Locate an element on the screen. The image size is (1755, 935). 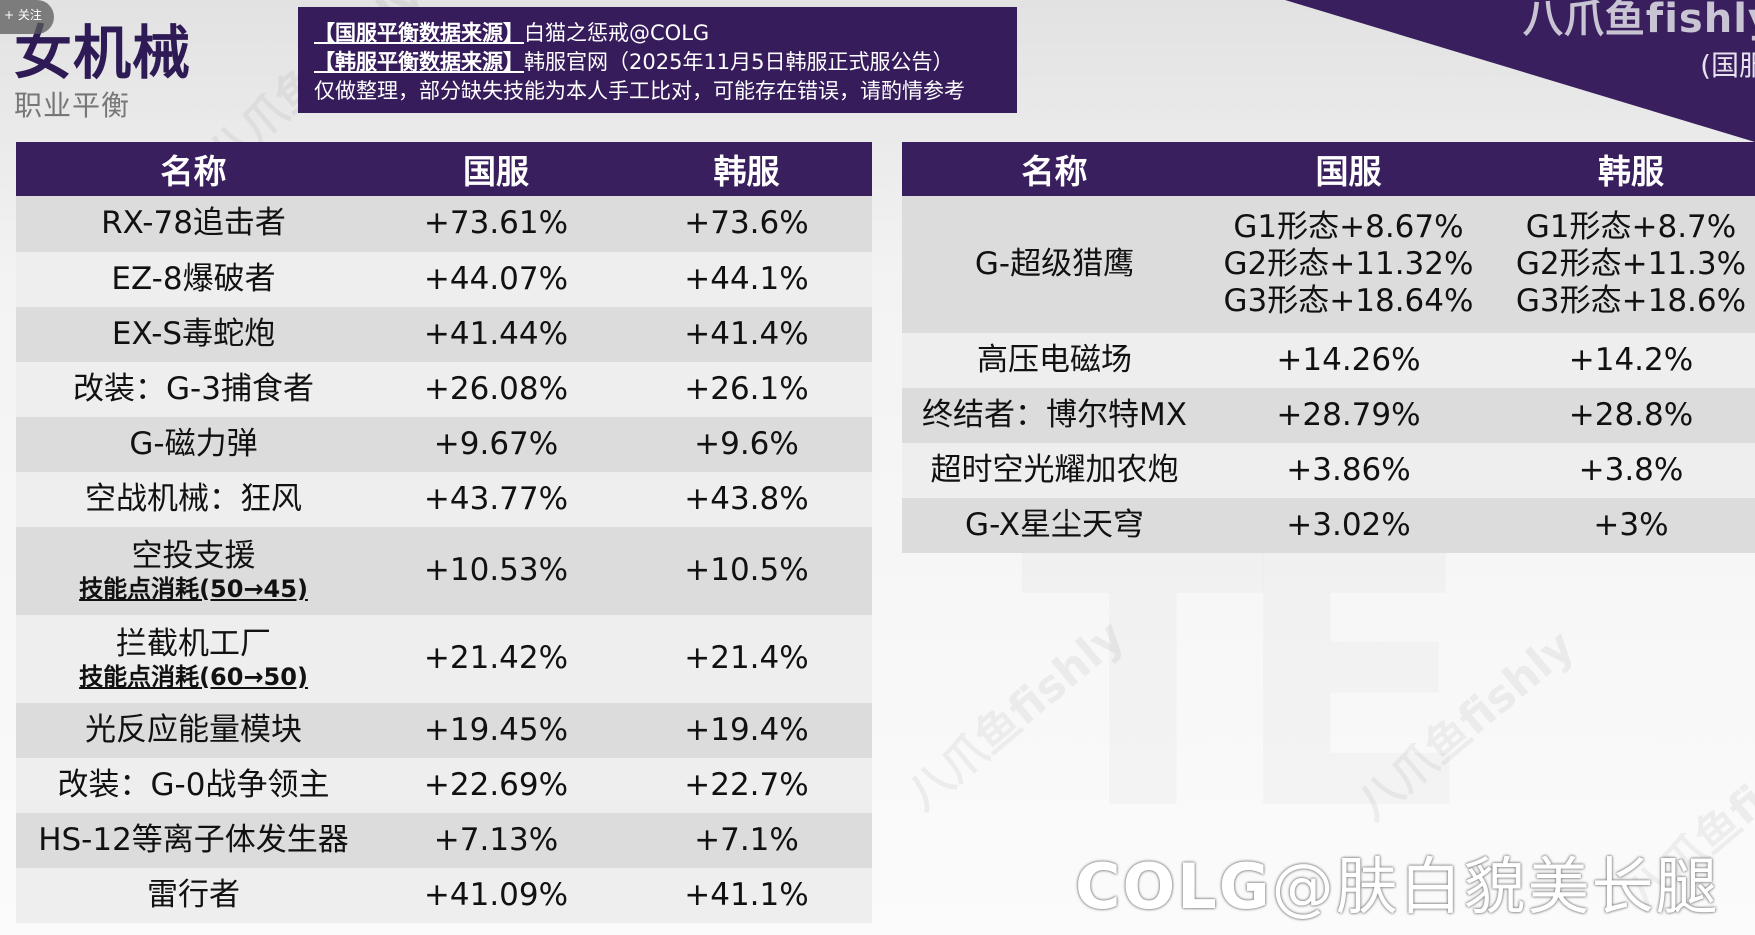
skill-name: 雷行者 is located at coordinates (193, 895).